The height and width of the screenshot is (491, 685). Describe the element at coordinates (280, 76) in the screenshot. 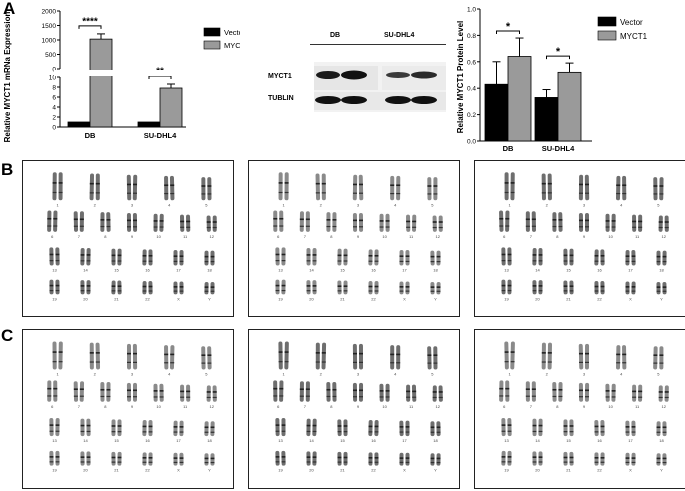

I see `blot-row-myct1: MYCT1` at that location.